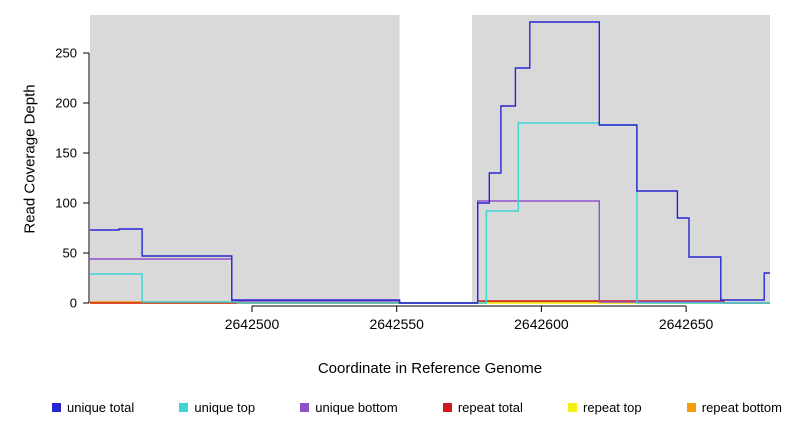 This screenshot has width=792, height=432. I want to click on legend-label-unique-bottom: unique bottom, so click(356, 407).